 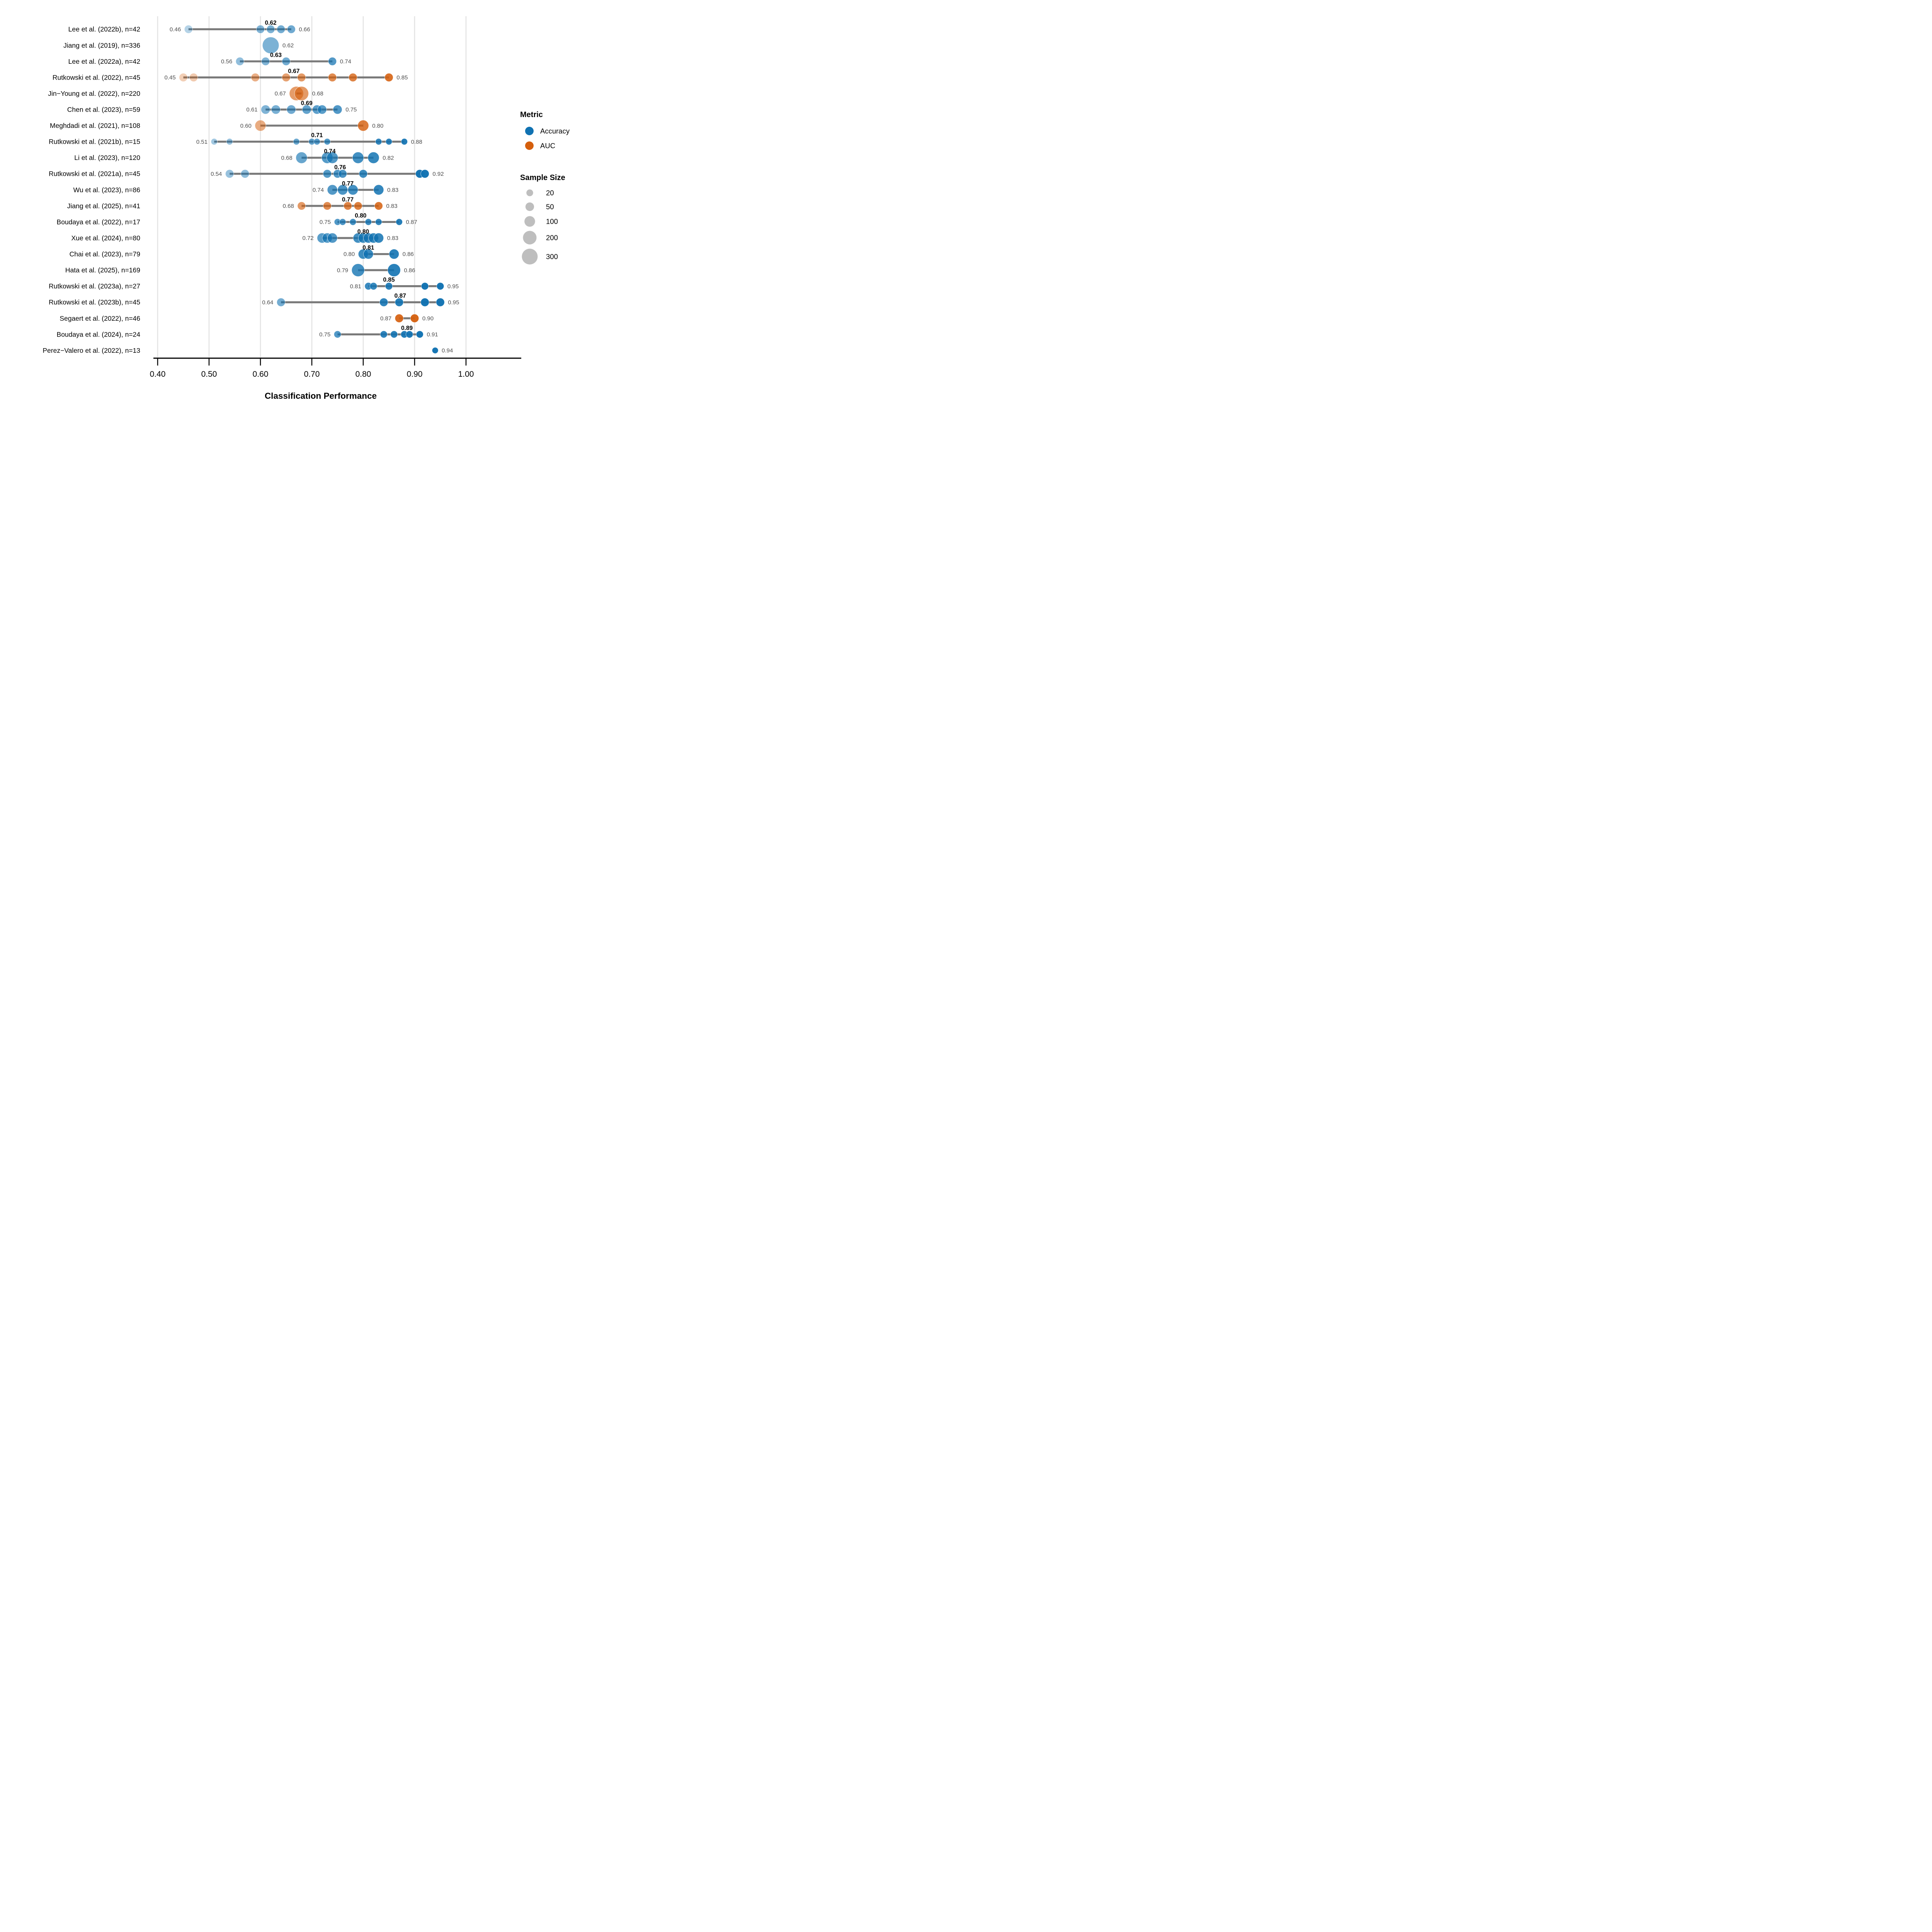 I want to click on study-label: Rutkowski et al. (2022), n=45, so click(x=97, y=77).